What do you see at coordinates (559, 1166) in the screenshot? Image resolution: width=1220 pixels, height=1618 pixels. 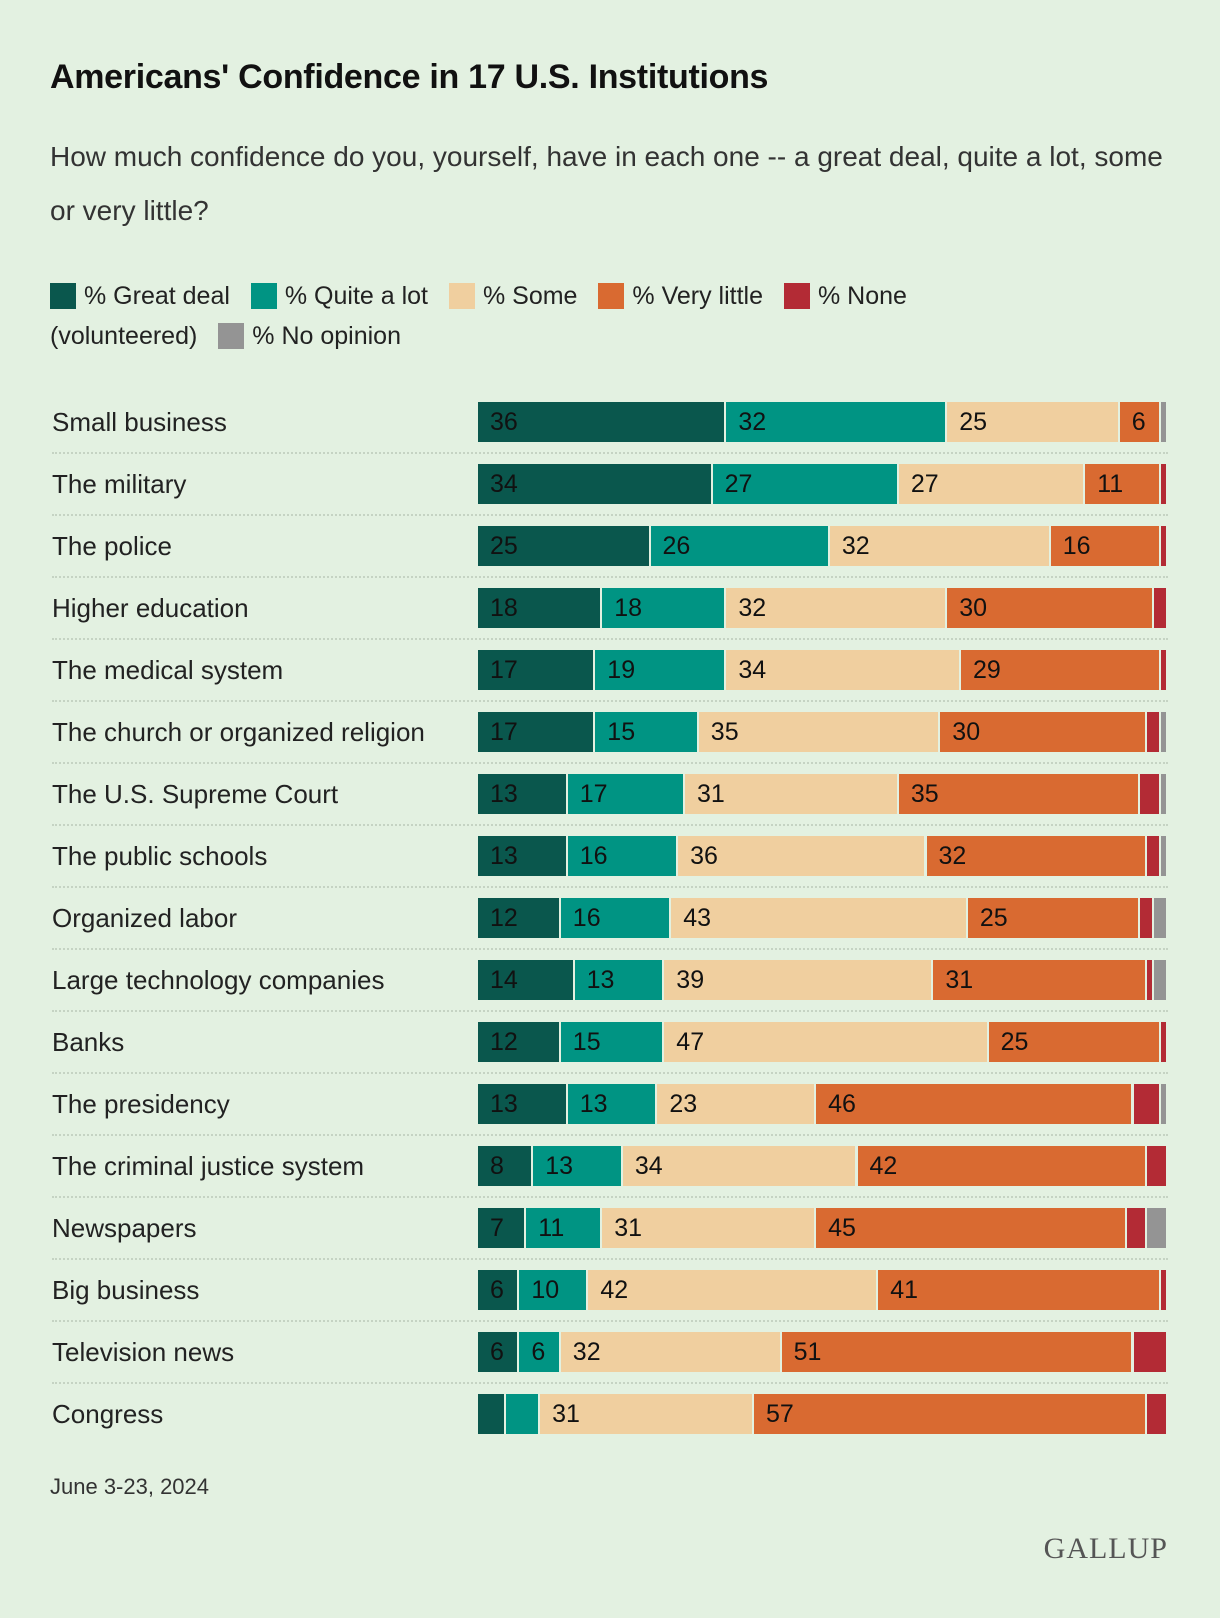 I see `data-label: 13` at bounding box center [559, 1166].